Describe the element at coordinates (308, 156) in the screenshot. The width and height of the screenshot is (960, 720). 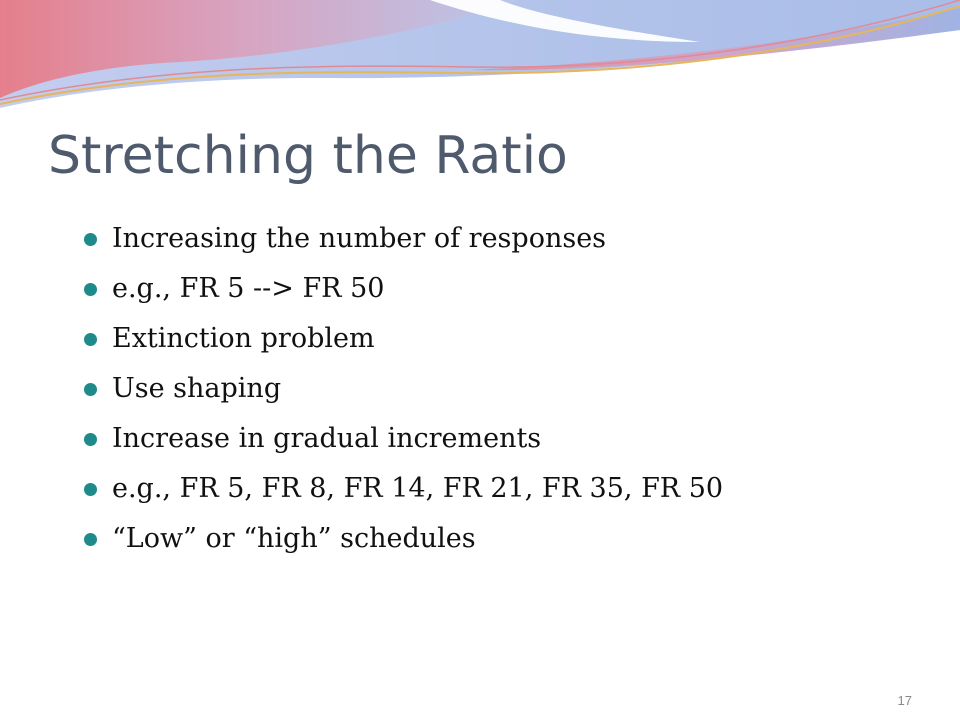
I see `slide-title: Stretching the Ratio` at that location.